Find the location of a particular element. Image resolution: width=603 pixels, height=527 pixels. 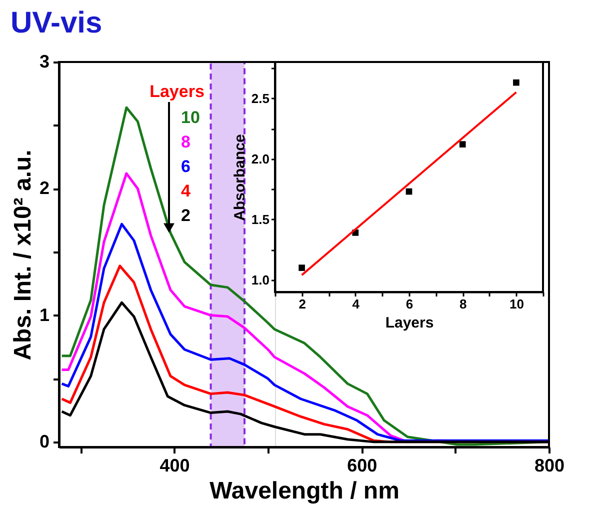

x-tick-label: 800 is located at coordinates (549, 466).